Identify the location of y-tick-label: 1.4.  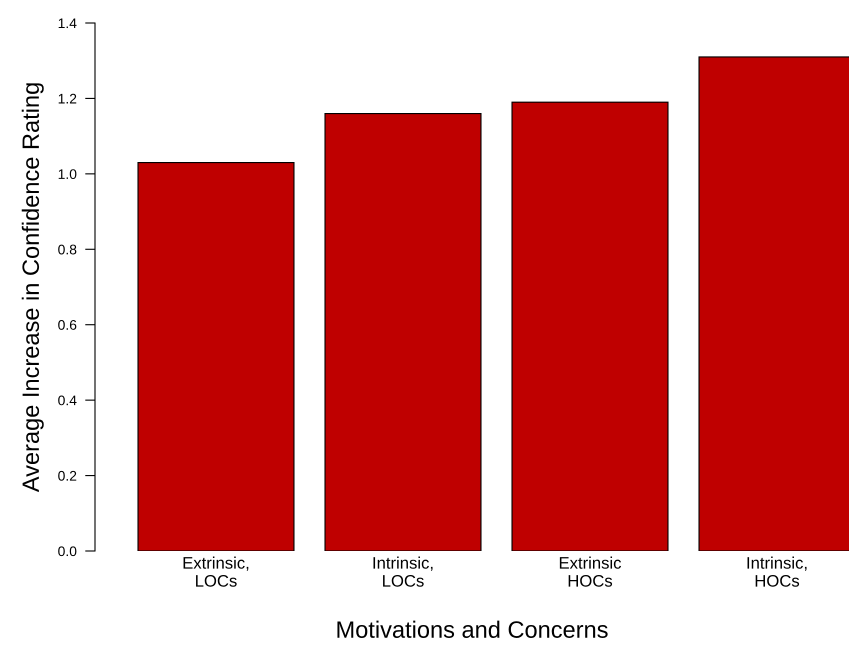
(67, 23).